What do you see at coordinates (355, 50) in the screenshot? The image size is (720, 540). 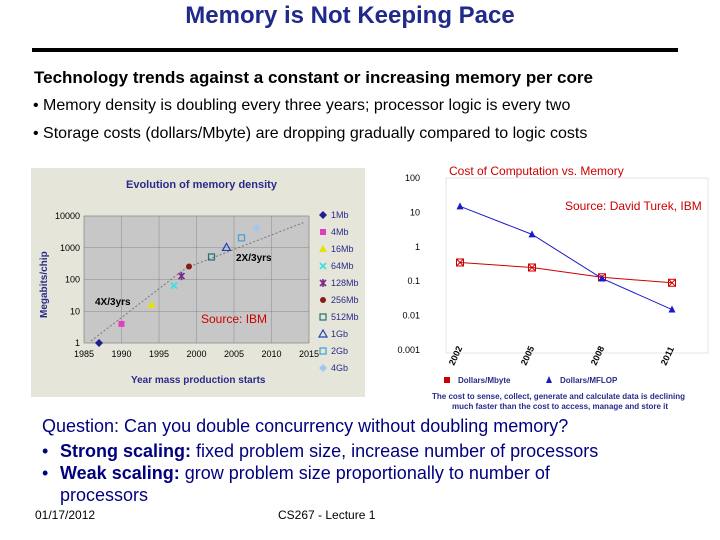 I see `title-rule` at bounding box center [355, 50].